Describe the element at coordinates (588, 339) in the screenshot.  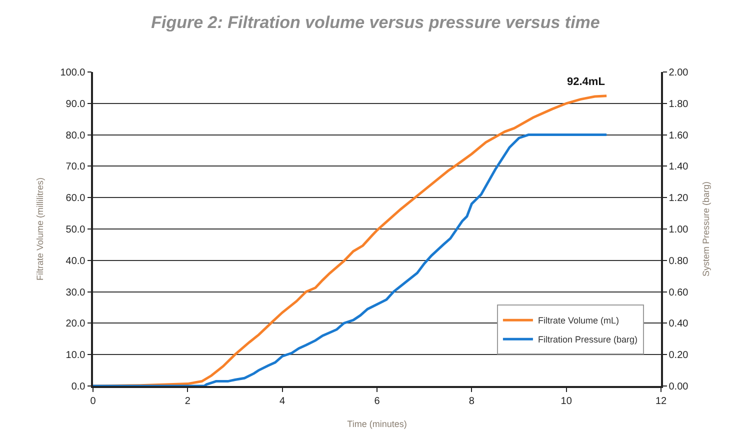
I see `legend-label: Filtration Pressure (barg)` at that location.